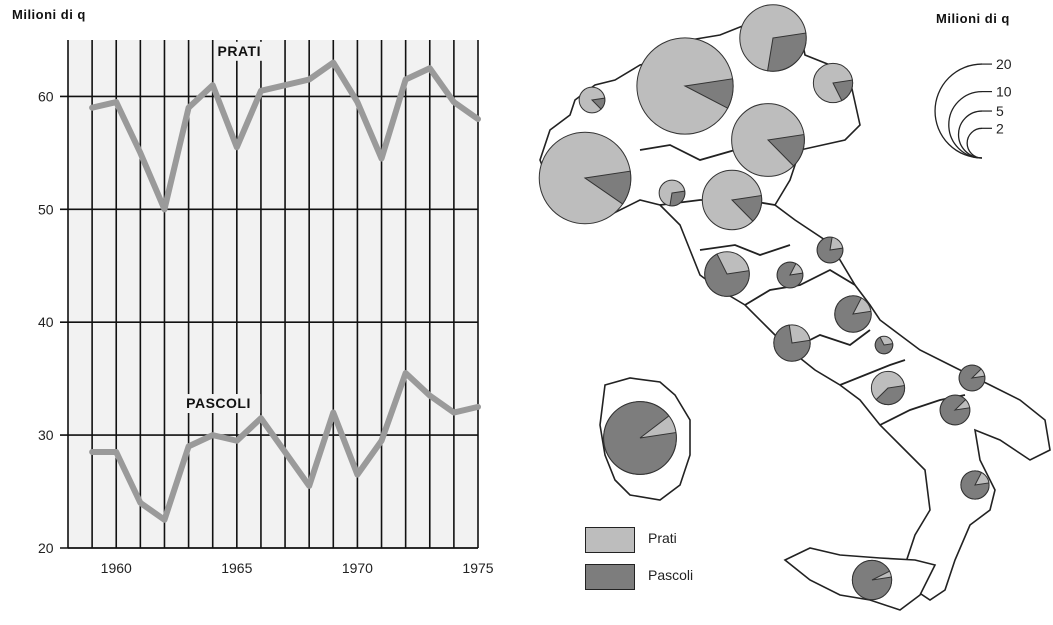 The width and height of the screenshot is (1053, 625). I want to click on size-legend-label: 10, so click(1004, 92).